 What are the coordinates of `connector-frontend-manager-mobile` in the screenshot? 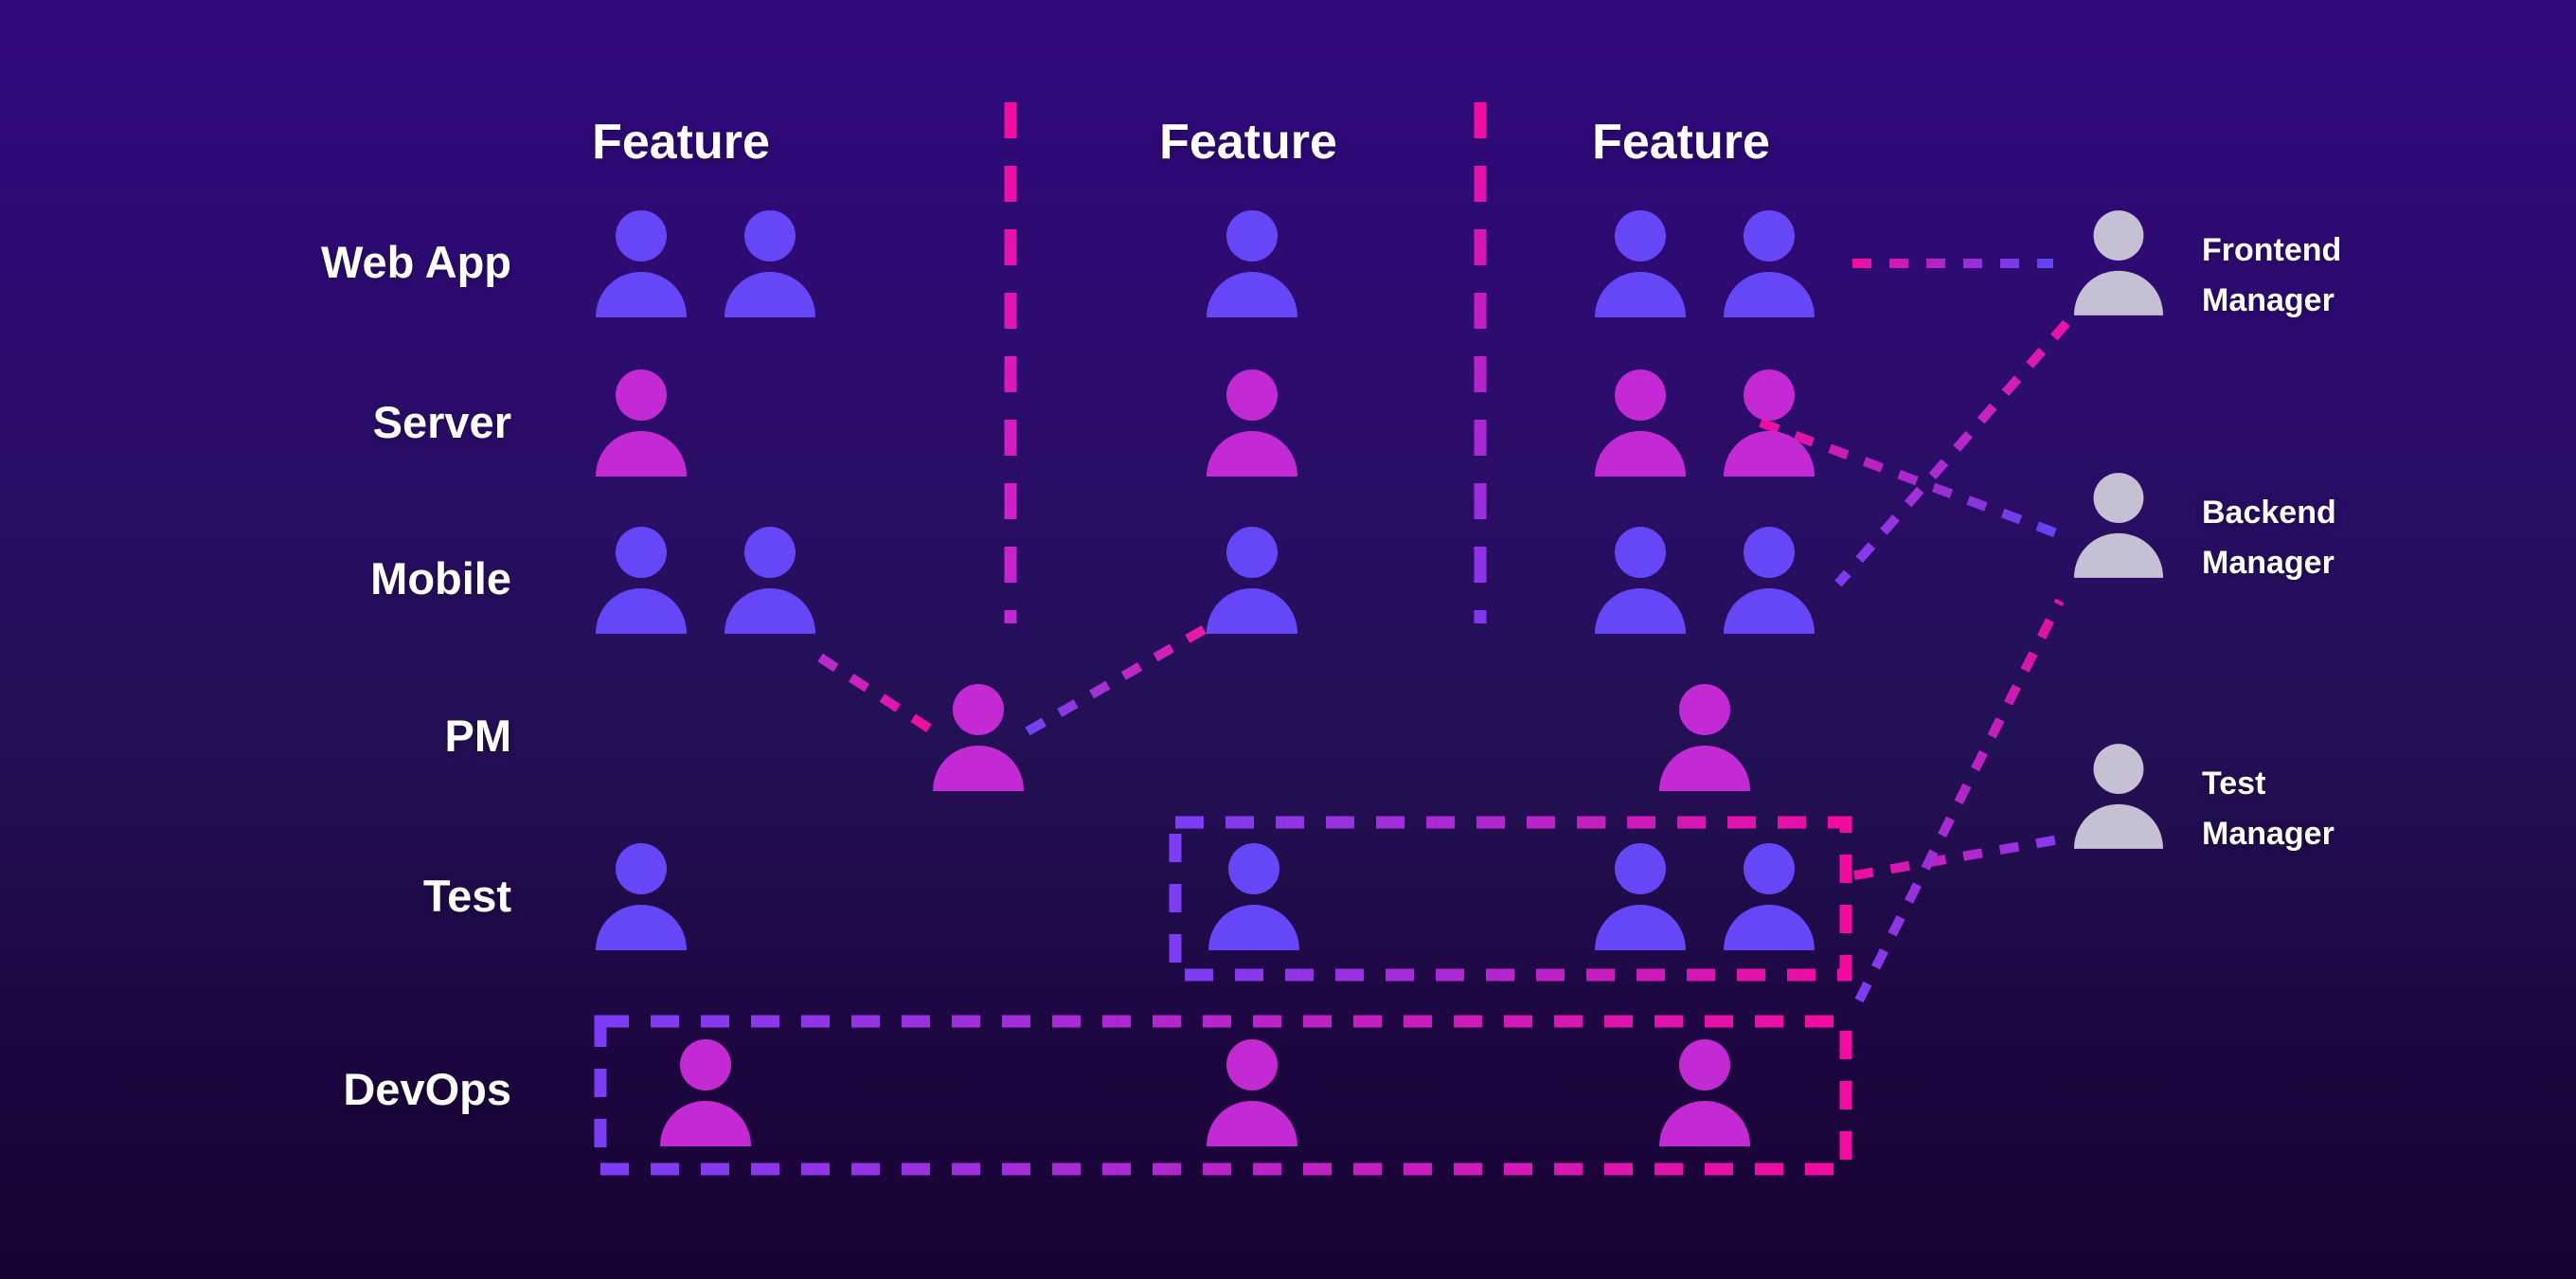 It's located at (1952, 453).